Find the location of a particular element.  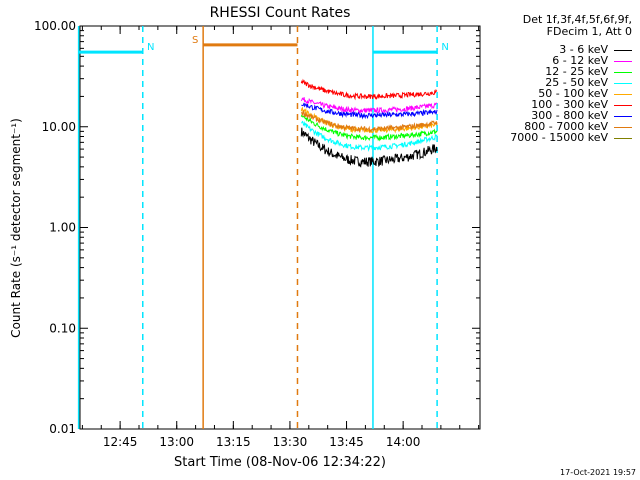

x-tick-label: 13:45 is located at coordinates (346, 442).